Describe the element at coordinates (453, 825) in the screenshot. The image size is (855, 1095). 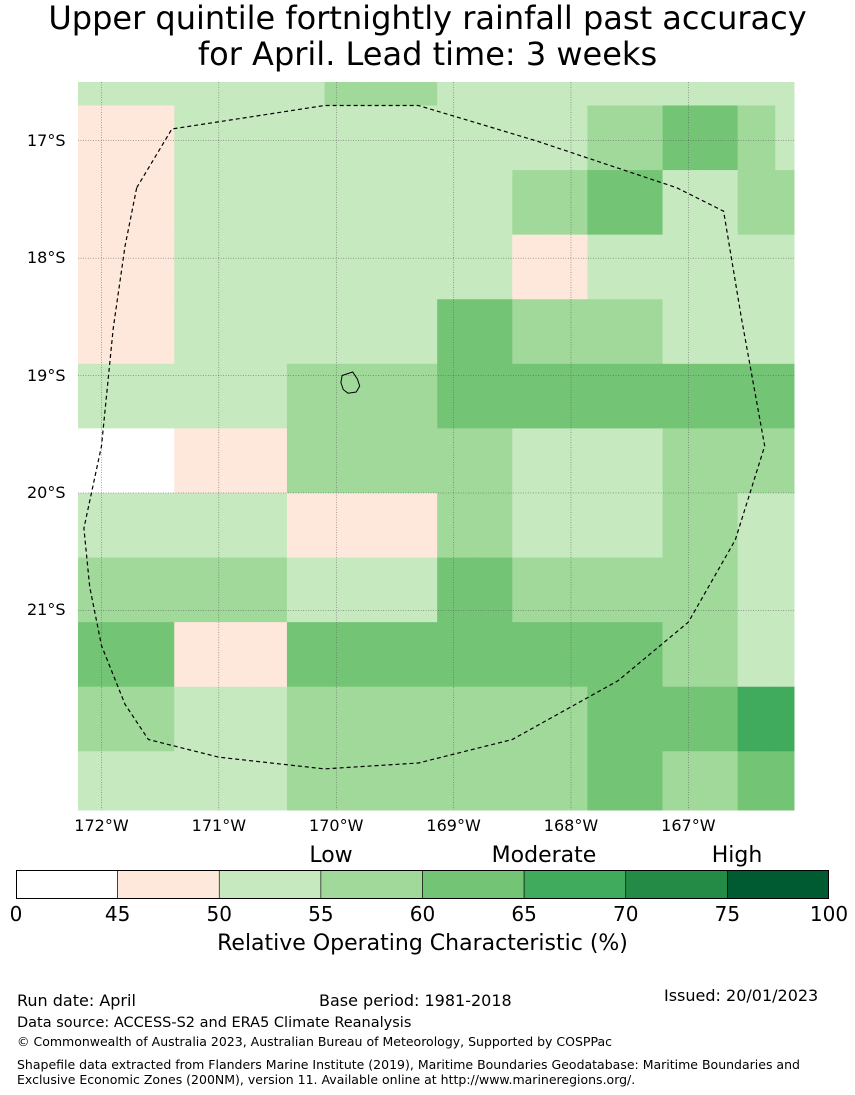
I see `longitude-tick-label: 169°W` at that location.